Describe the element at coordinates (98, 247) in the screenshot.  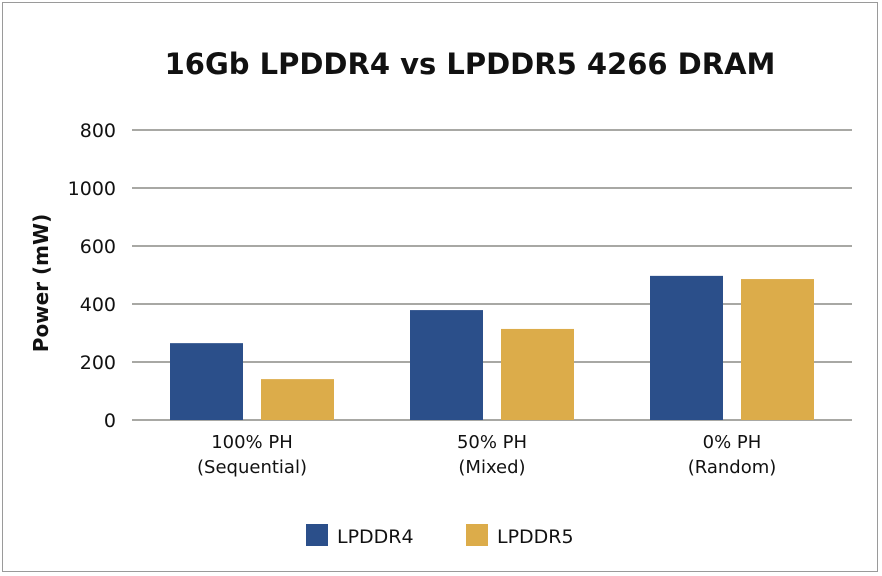
I see `y-tick-label: 600` at that location.